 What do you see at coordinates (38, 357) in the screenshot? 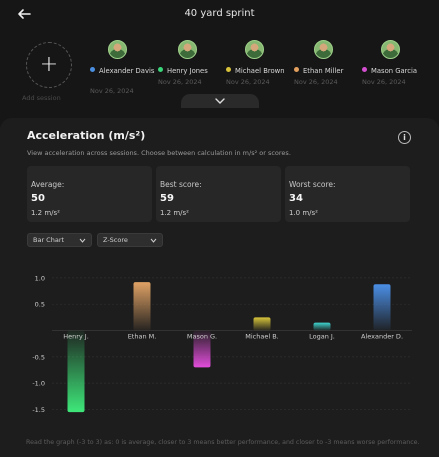
I see `y-tick-label: -0.5` at bounding box center [38, 357].